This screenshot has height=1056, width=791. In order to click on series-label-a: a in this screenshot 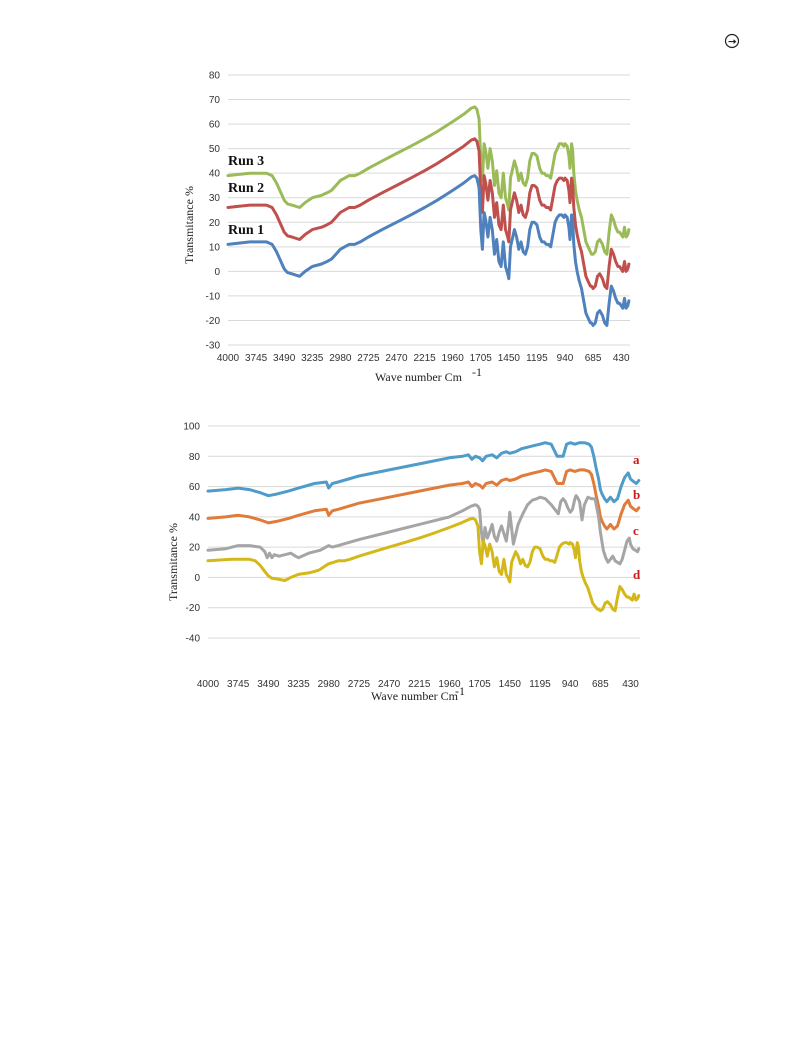, I will do `click(636, 459)`.